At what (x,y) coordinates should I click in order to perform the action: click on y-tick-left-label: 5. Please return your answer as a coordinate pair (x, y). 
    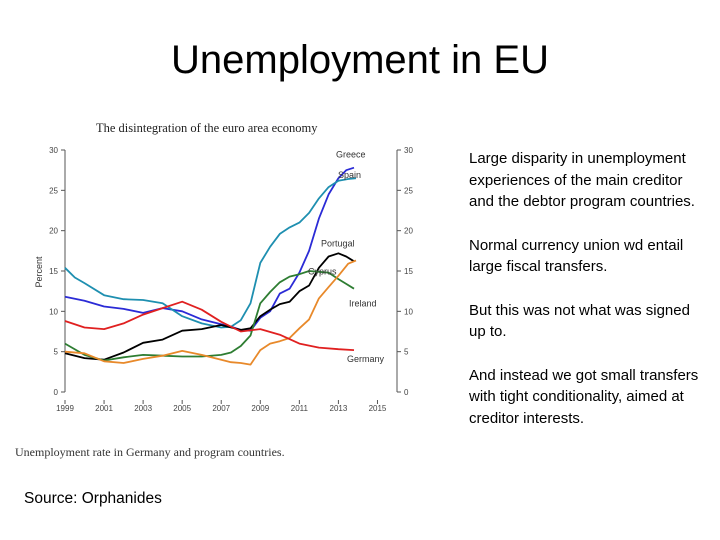
    Looking at the image, I should click on (56, 352).